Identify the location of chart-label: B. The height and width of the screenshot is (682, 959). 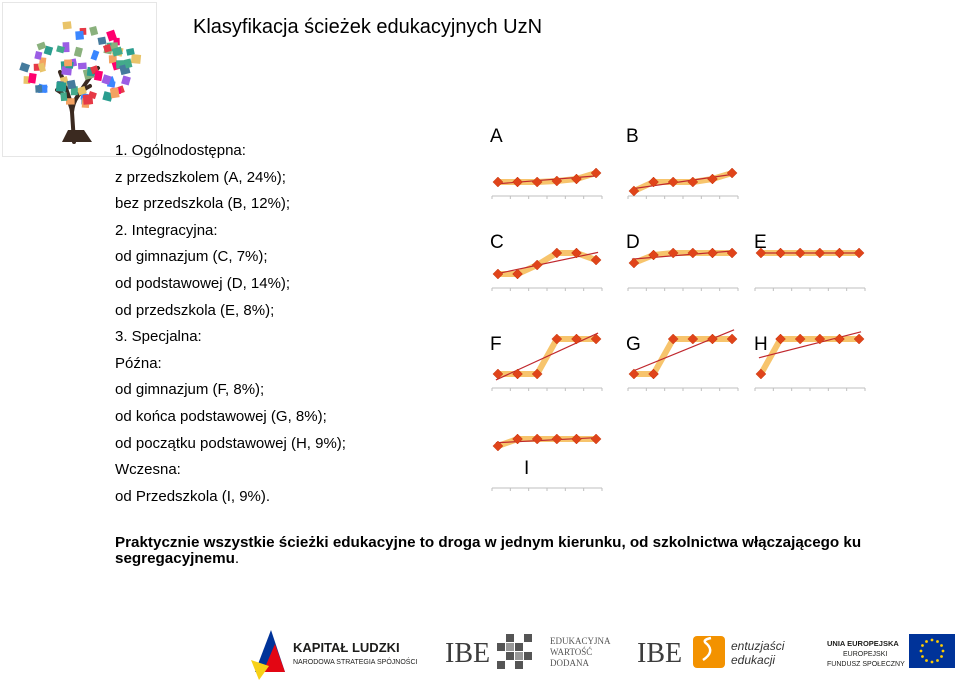
(632, 136).